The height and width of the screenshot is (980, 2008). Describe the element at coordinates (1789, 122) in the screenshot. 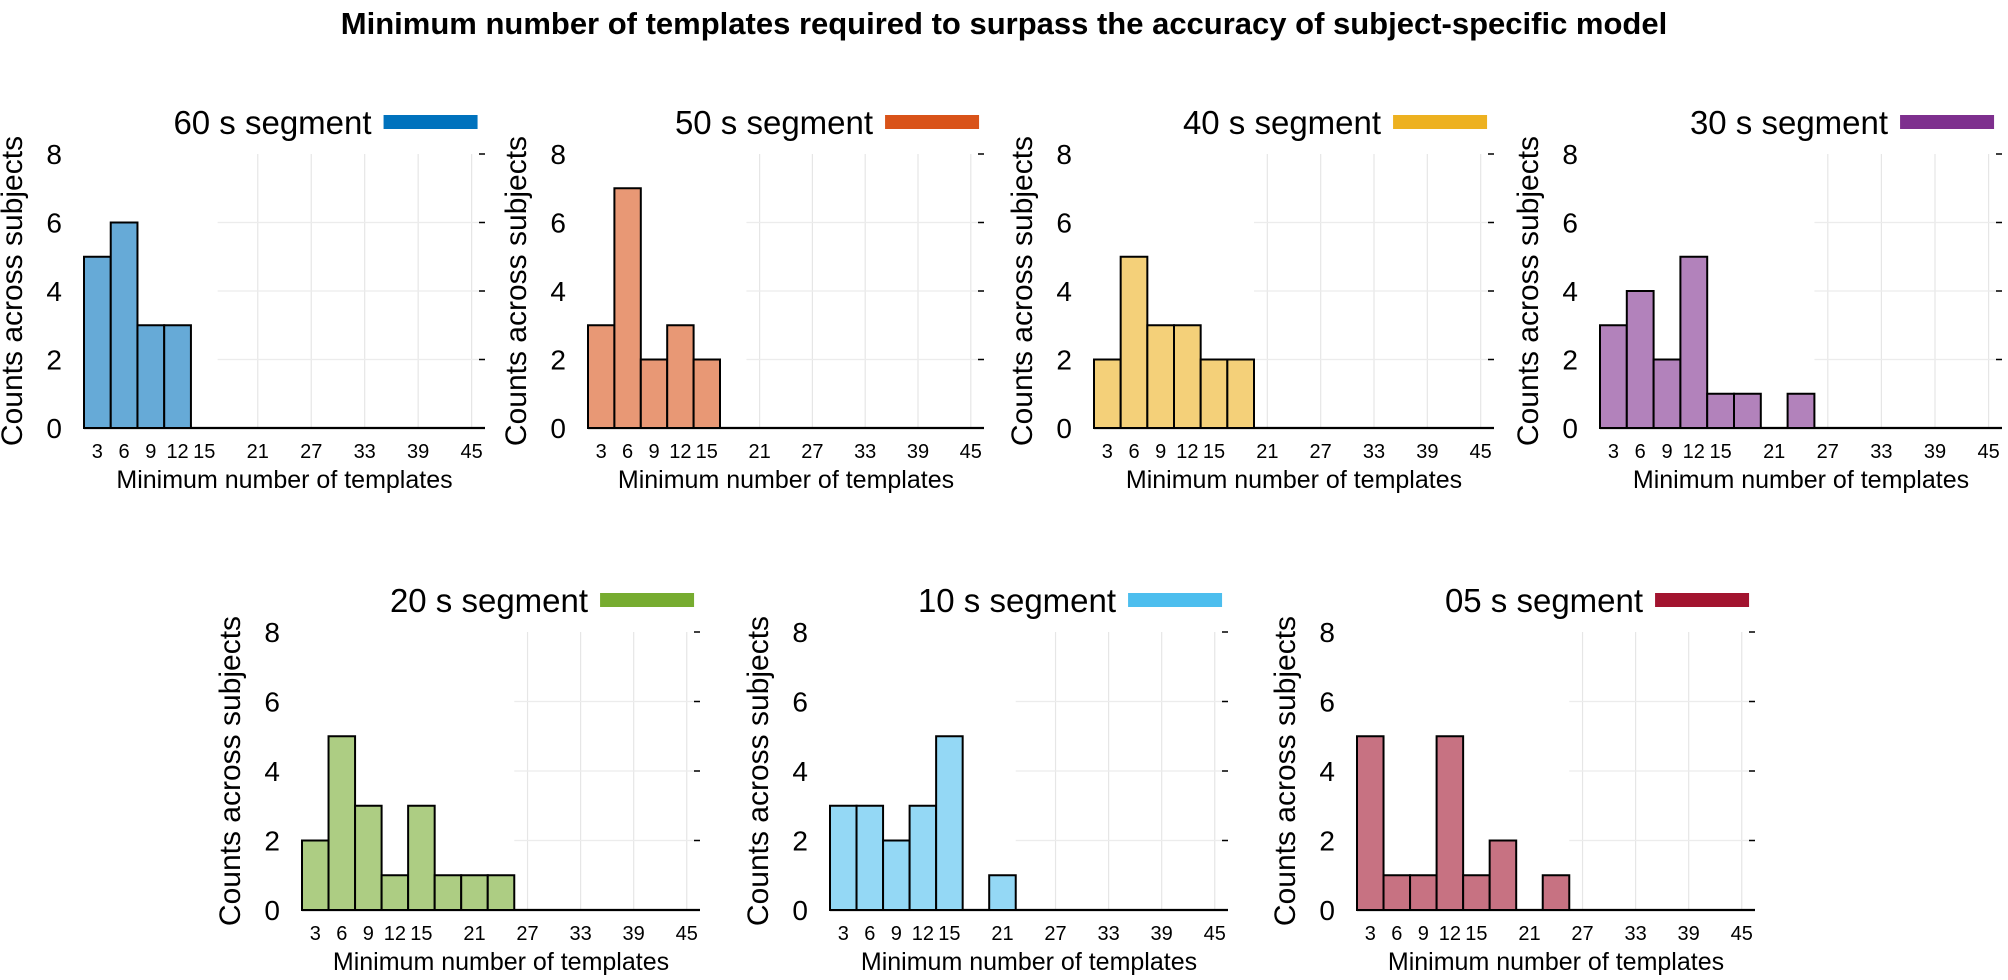

I see `panel-title: 30 s segment` at that location.